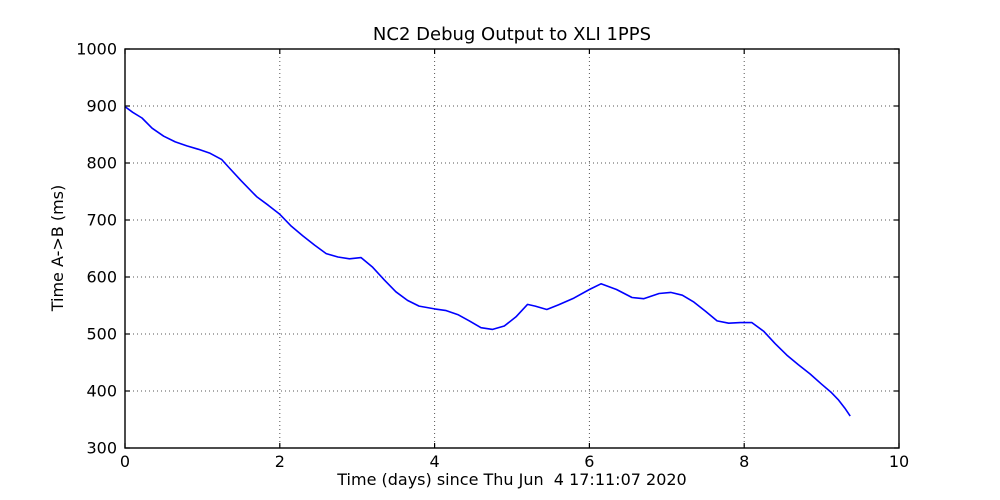 The image size is (1000, 500). Describe the element at coordinates (125, 461) in the screenshot. I see `x-tick-label: 0` at that location.